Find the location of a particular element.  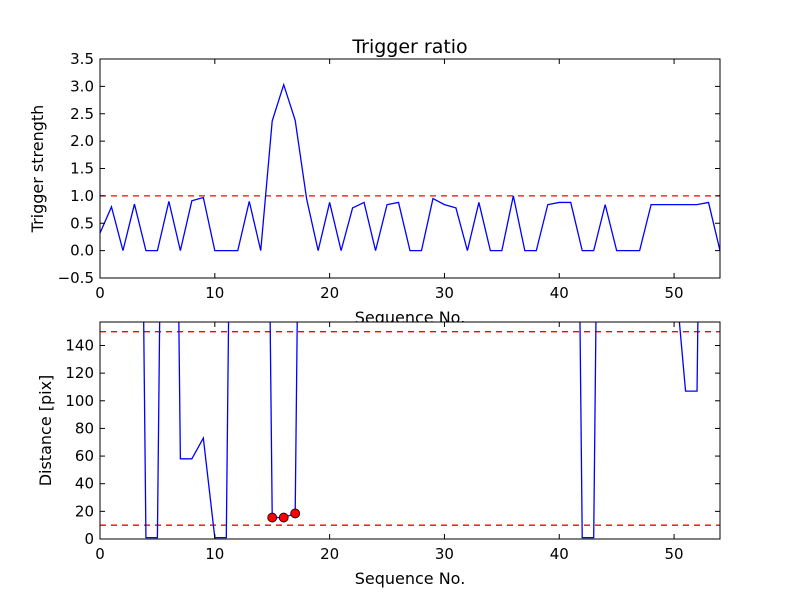

y-tick-label: 80 is located at coordinates (84, 428).